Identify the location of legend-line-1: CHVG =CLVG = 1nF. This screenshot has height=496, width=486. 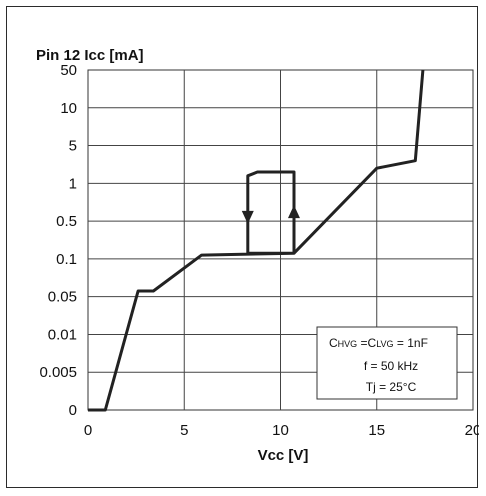
(378, 343).